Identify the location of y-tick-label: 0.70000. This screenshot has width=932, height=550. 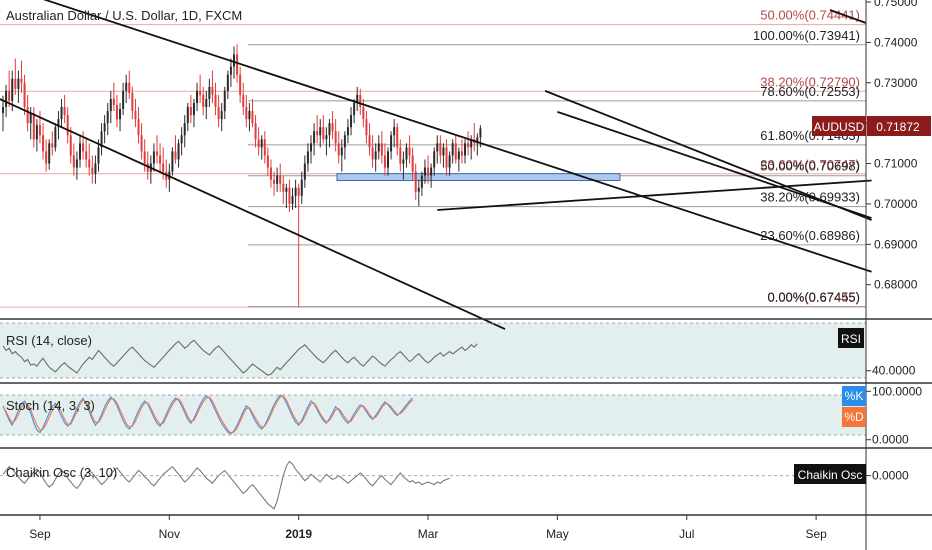
(896, 204).